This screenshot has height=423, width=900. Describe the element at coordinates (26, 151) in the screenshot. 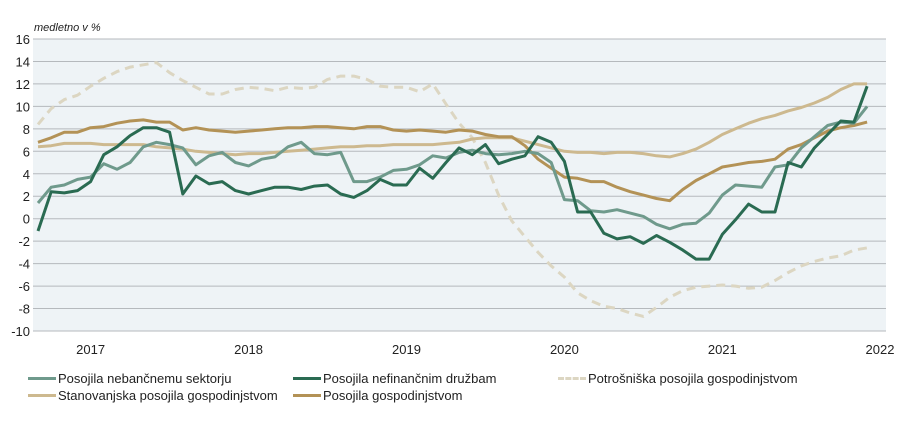

I see `y-tick-label: 6` at that location.